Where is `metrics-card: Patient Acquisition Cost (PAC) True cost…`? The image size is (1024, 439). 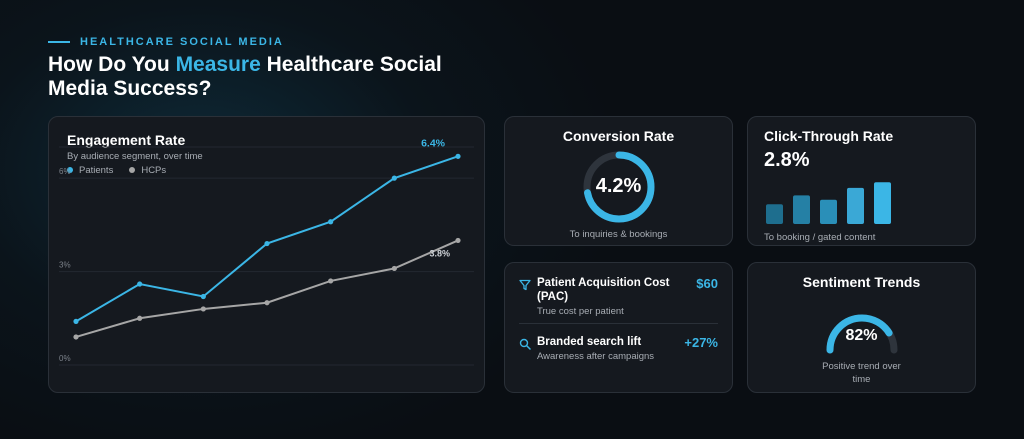
metrics-card: Patient Acquisition Cost (PAC) True cost… is located at coordinates (618, 327).